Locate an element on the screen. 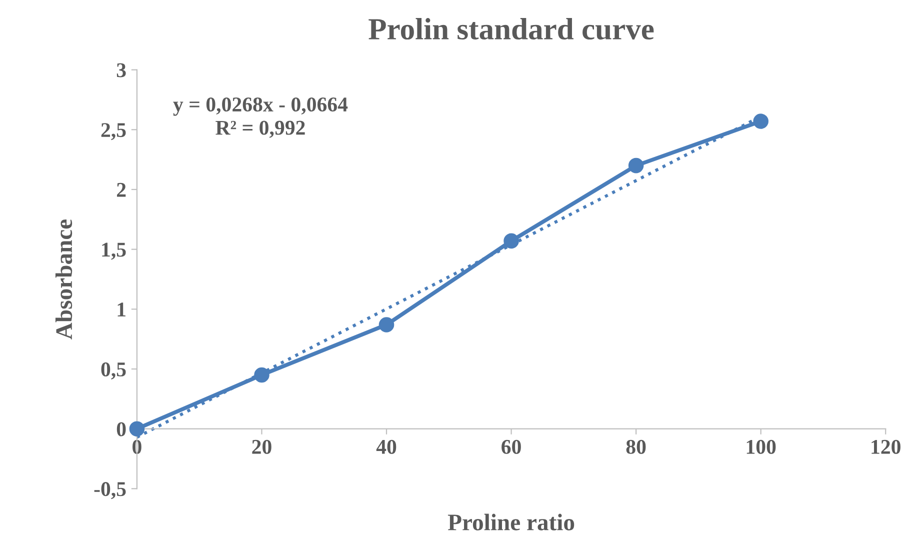 The width and height of the screenshot is (913, 537). y-tick-label: 3 is located at coordinates (121, 70).